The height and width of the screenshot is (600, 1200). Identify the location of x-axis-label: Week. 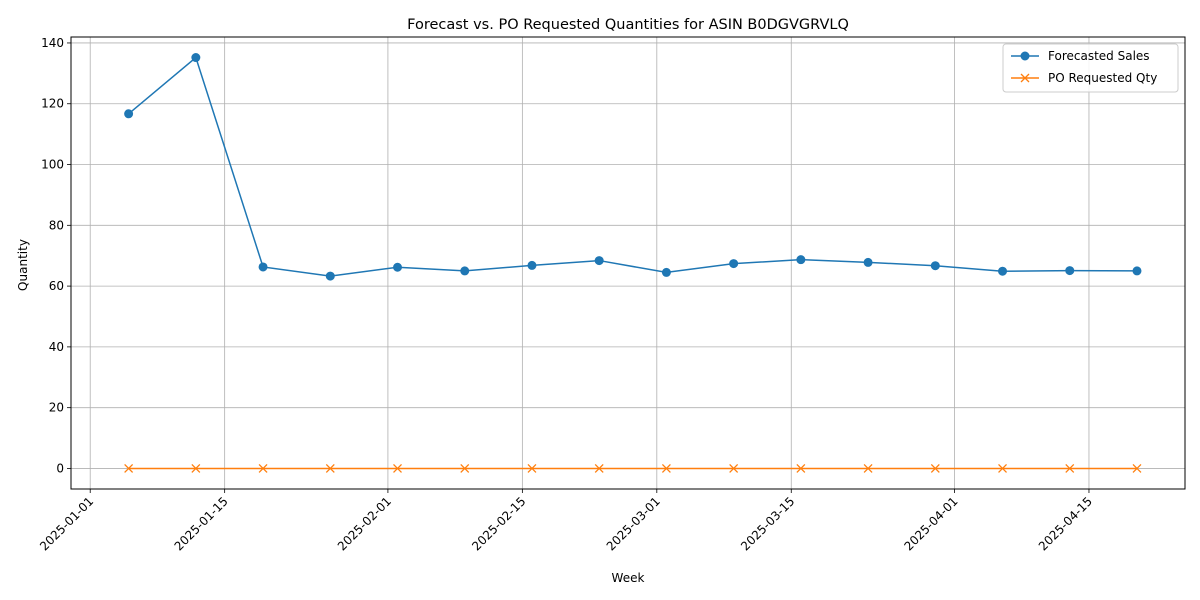
(628, 578).